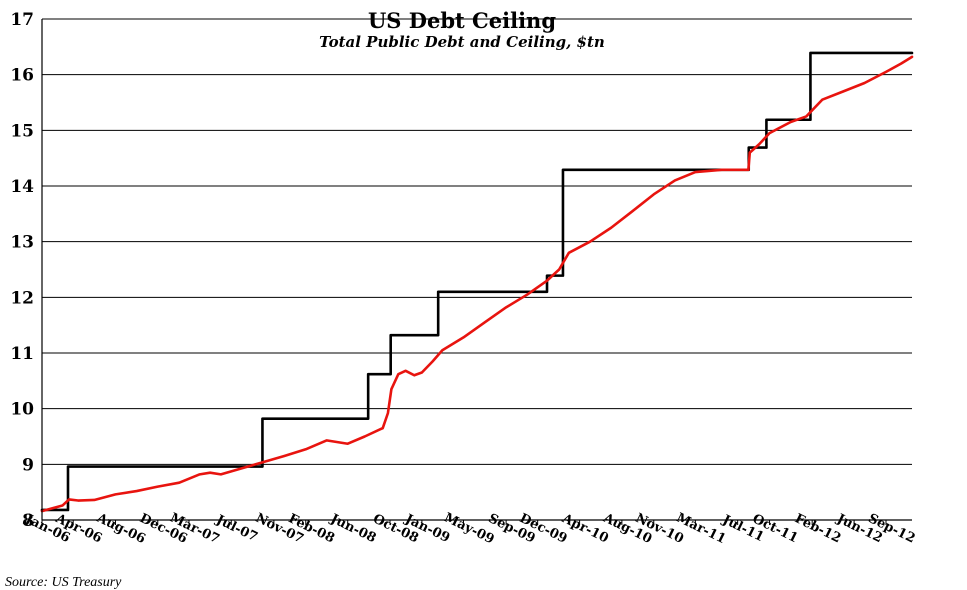 This screenshot has width=967, height=590. I want to click on y-axis-ticks: 8 9 10 11 12 13 14 15 16 17, so click(22, 270).